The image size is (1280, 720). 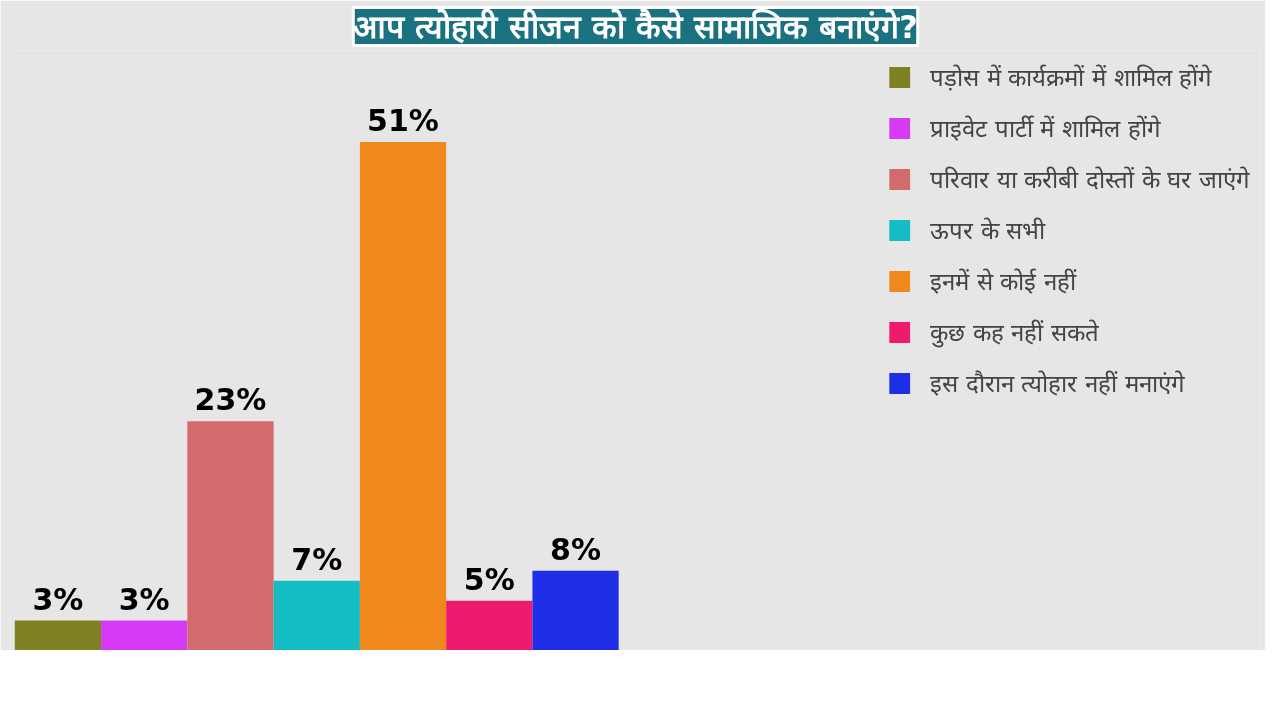 I want to click on data-label: 7%, so click(x=317, y=559).